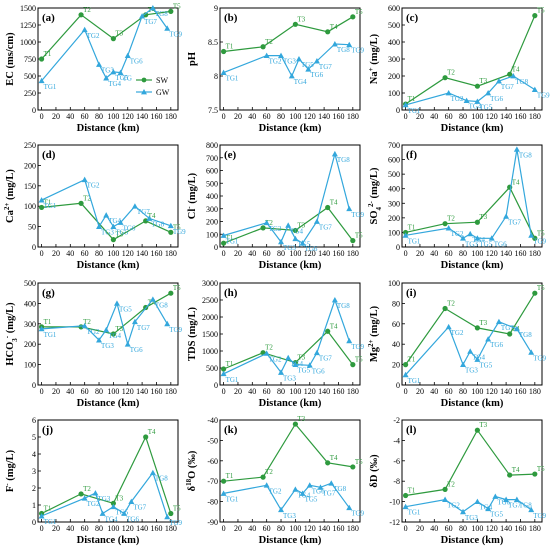 Image resolution: width=550 pixels, height=550 pixels. What do you see at coordinates (398, 247) in the screenshot?
I see `y-tick-label: 0` at bounding box center [398, 247].